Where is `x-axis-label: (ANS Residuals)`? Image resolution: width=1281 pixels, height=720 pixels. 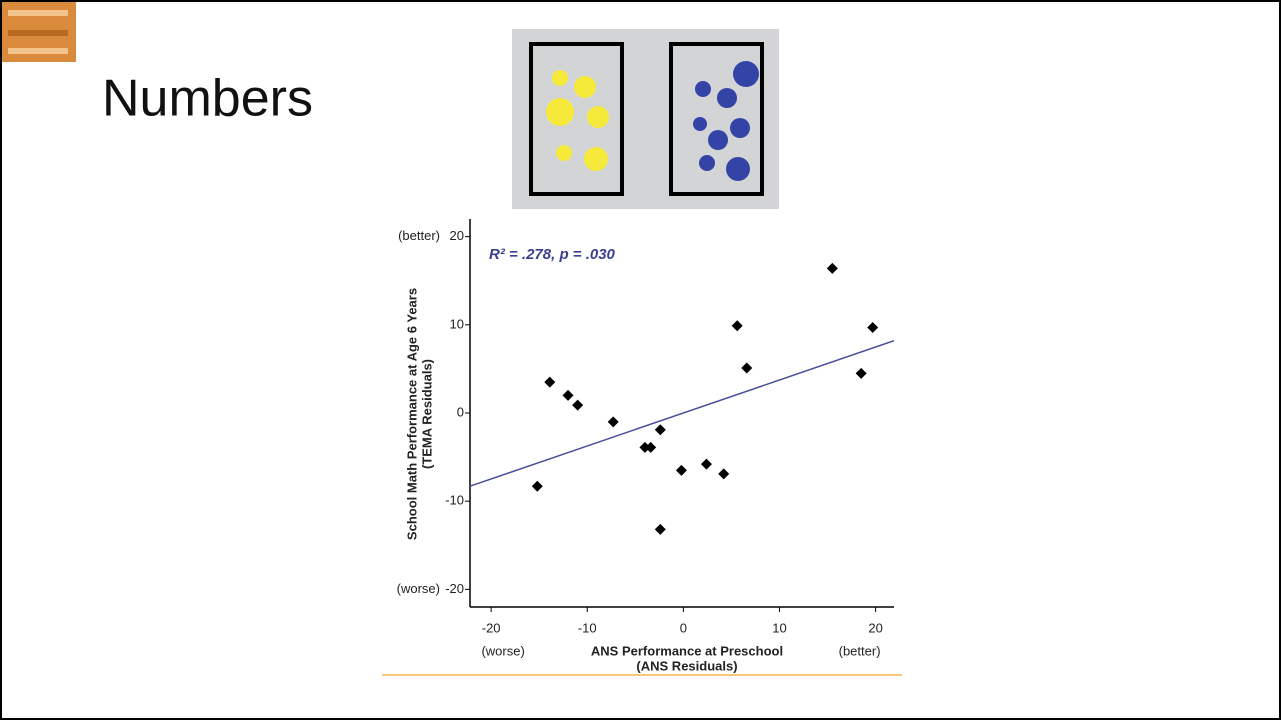
x-axis-label: (ANS Residuals) is located at coordinates (686, 665).